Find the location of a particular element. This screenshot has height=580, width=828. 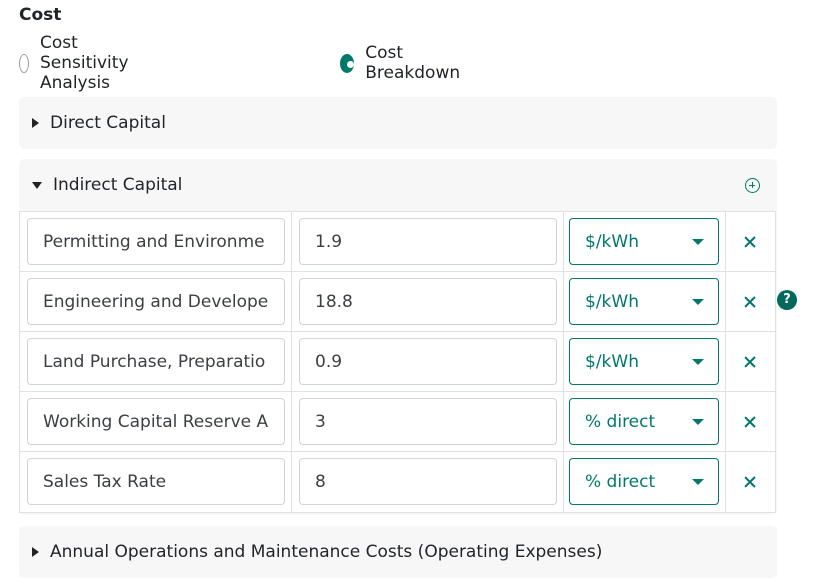

cost-name-input: Working Capital Reserve A is located at coordinates (156, 421).